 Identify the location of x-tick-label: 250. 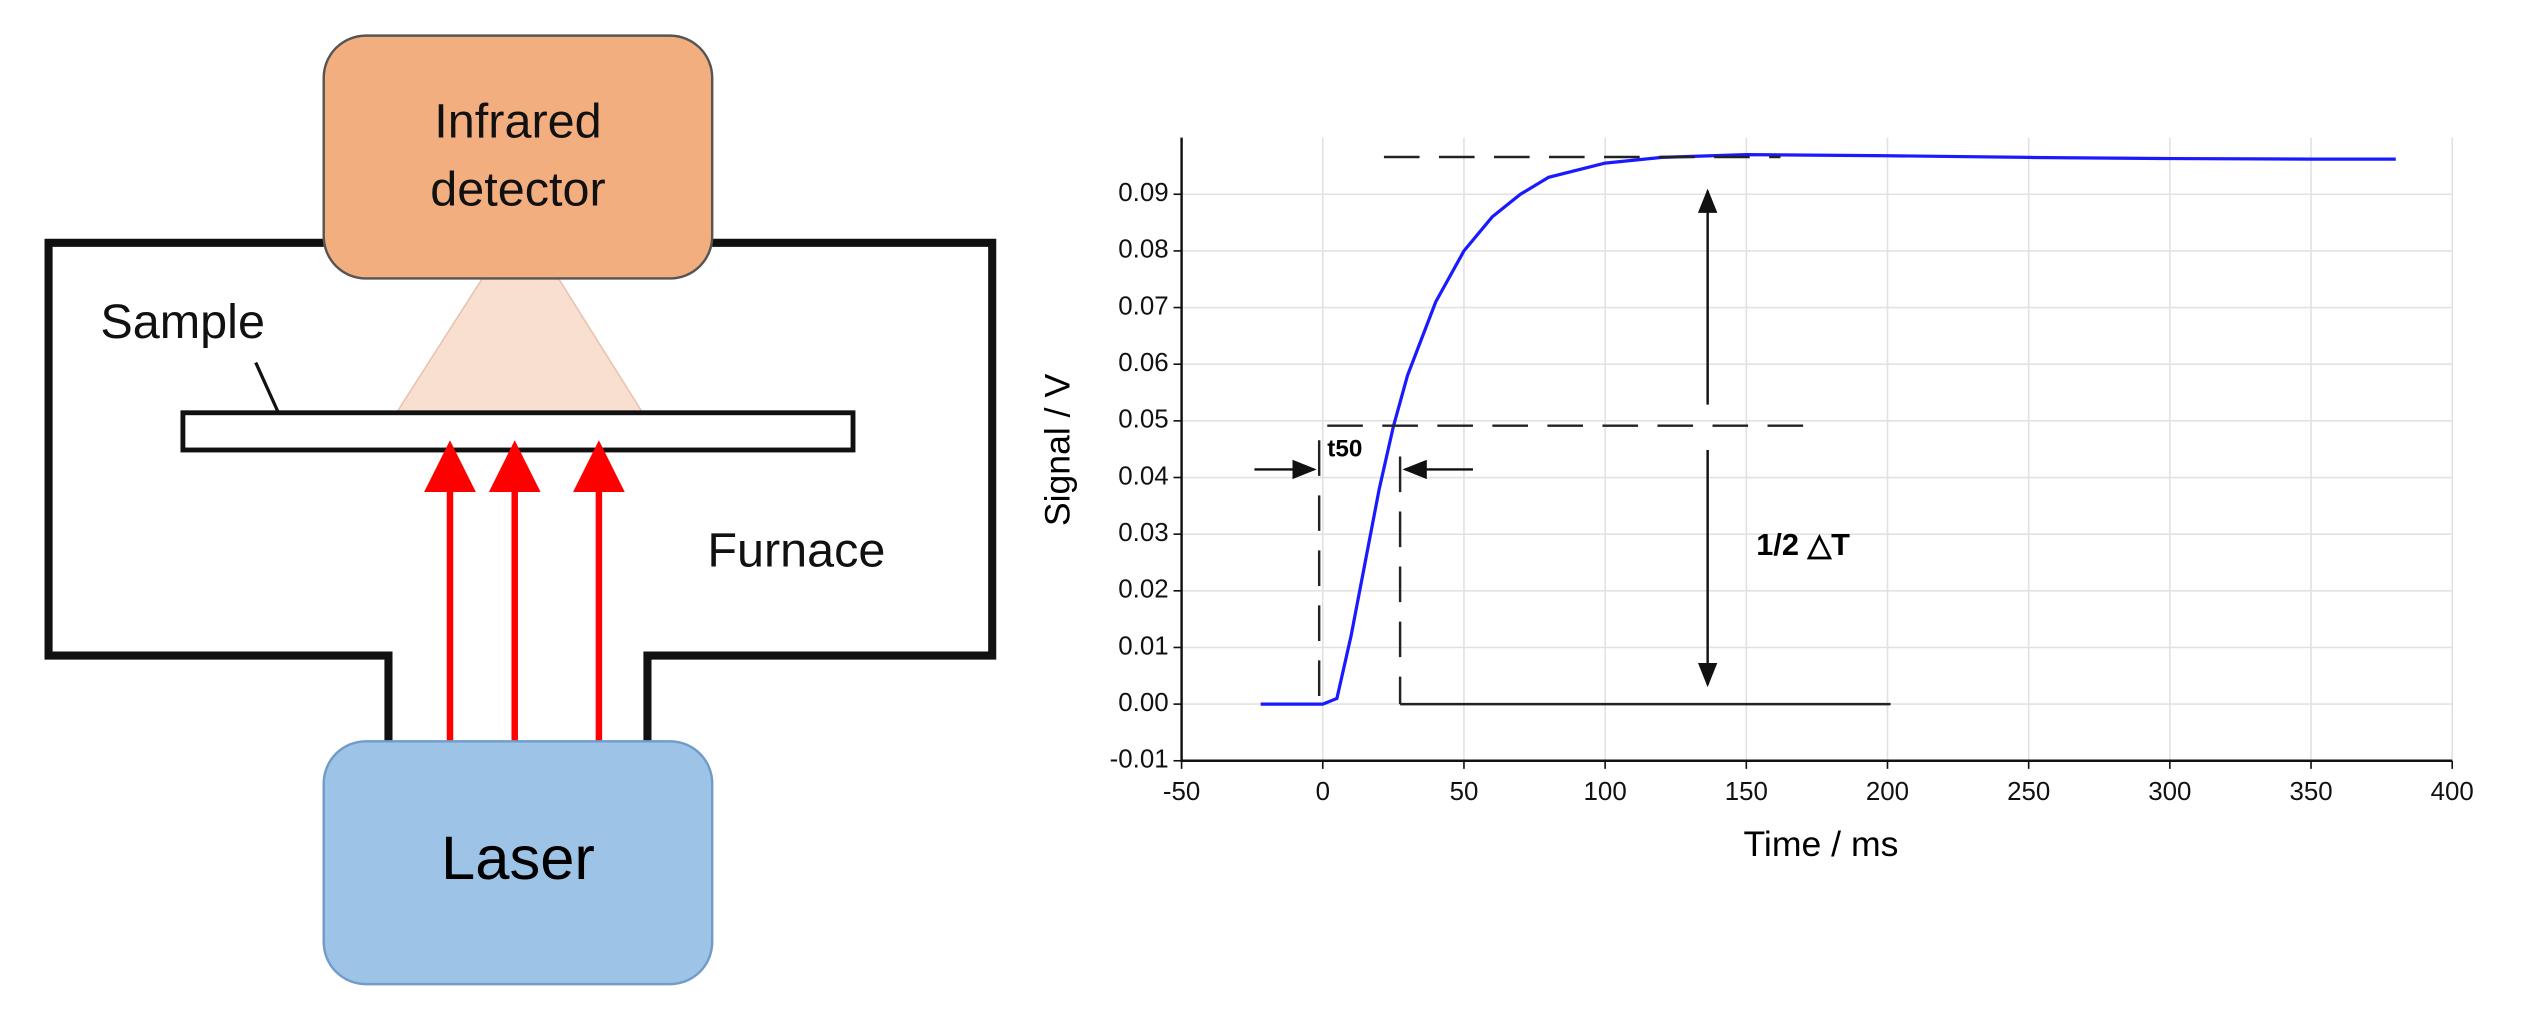
(2028, 792).